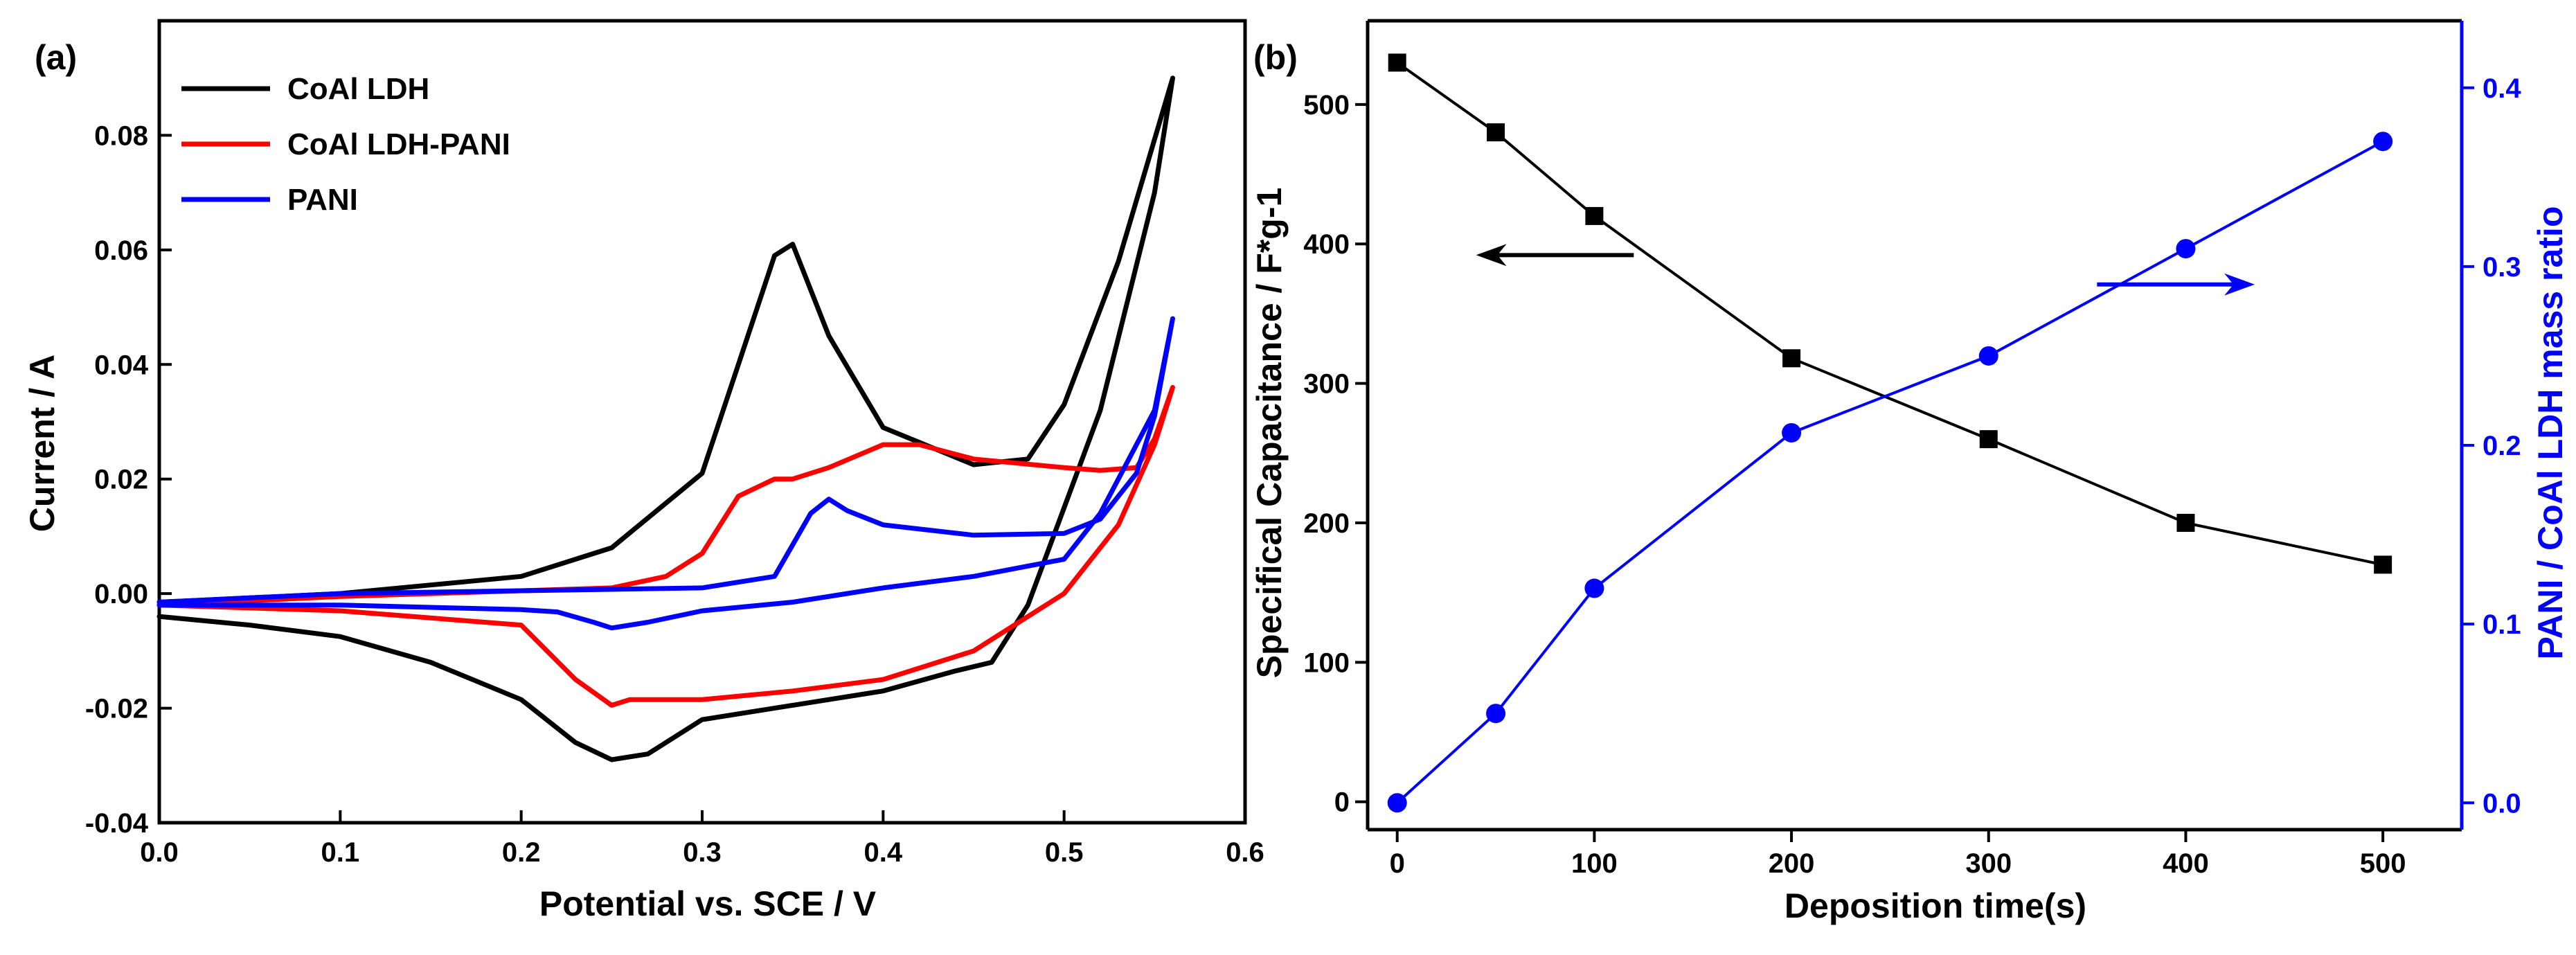 This screenshot has height=955, width=2576. Describe the element at coordinates (42, 444) in the screenshot. I see `panel-a-y-axis-title: Current / A` at that location.